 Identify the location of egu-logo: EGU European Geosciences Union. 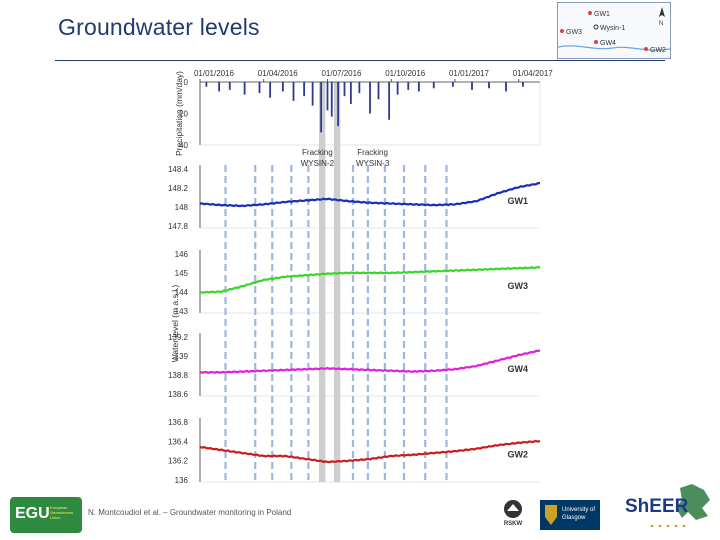
(46, 515).